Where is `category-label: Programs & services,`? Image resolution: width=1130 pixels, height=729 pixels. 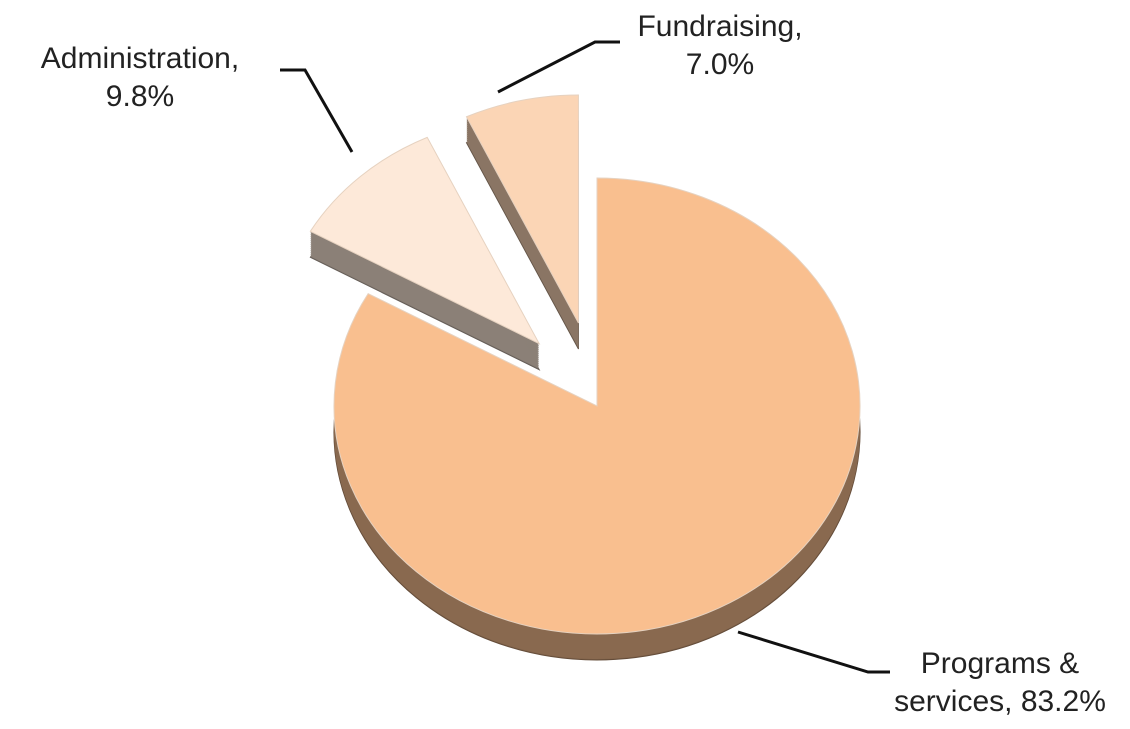 category-label: Programs & services, is located at coordinates (987, 682).